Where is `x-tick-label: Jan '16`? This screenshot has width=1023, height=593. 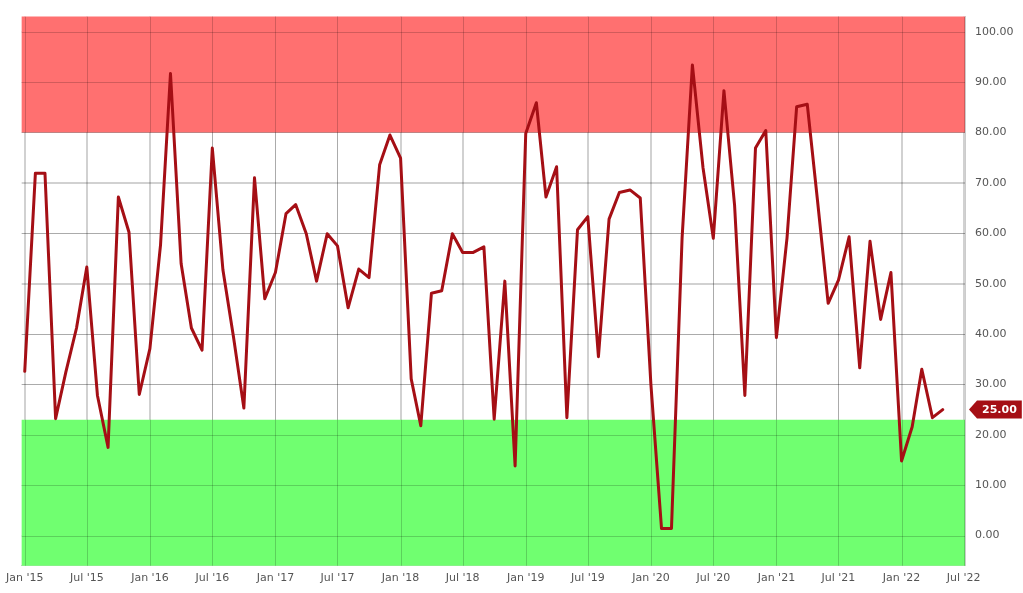
x-tick-label: Jan '16 is located at coordinates (149, 578).